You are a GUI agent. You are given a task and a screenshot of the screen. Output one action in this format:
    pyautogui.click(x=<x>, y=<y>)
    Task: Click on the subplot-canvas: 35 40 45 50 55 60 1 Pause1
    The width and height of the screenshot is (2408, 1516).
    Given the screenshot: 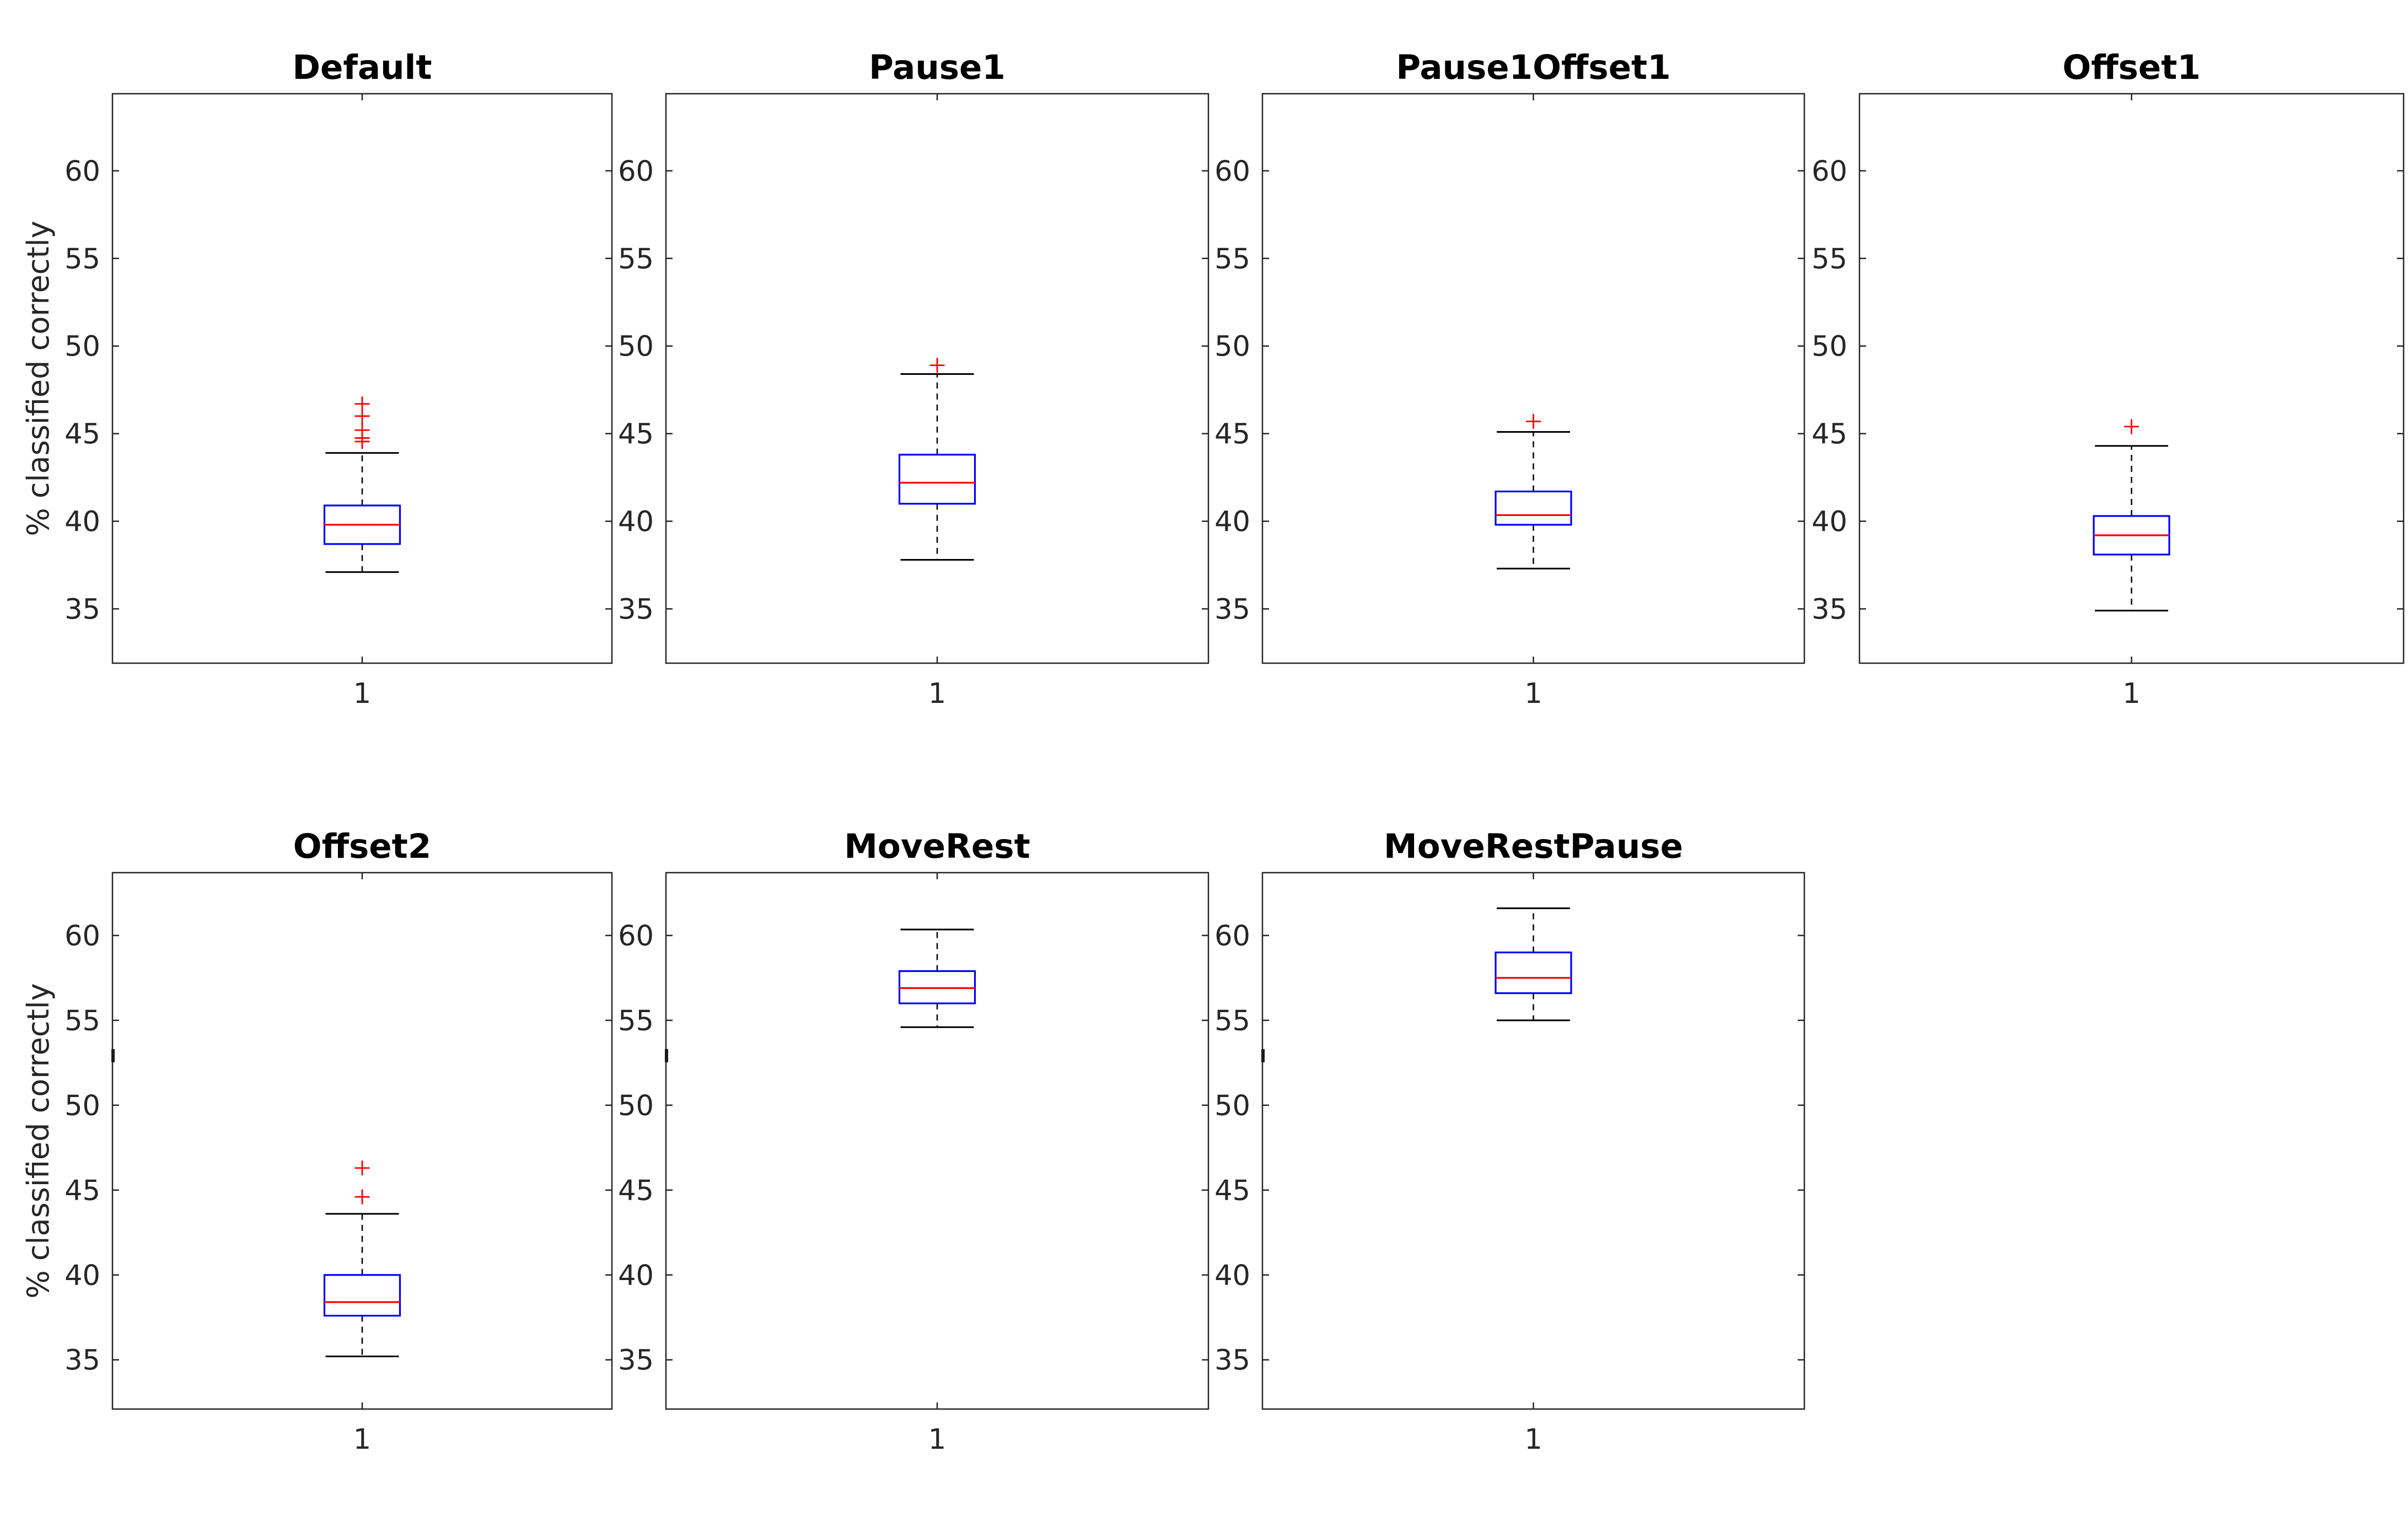 What is the action you would take?
    pyautogui.click(x=914, y=379)
    